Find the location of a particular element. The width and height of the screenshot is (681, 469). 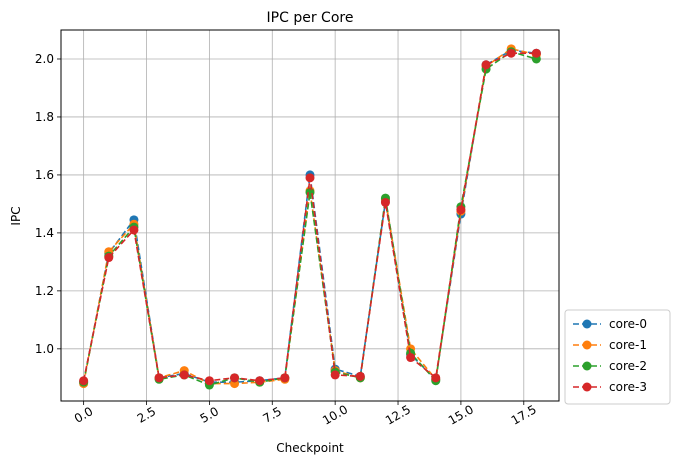

y-tick-label: 2.0 is located at coordinates (44, 59).